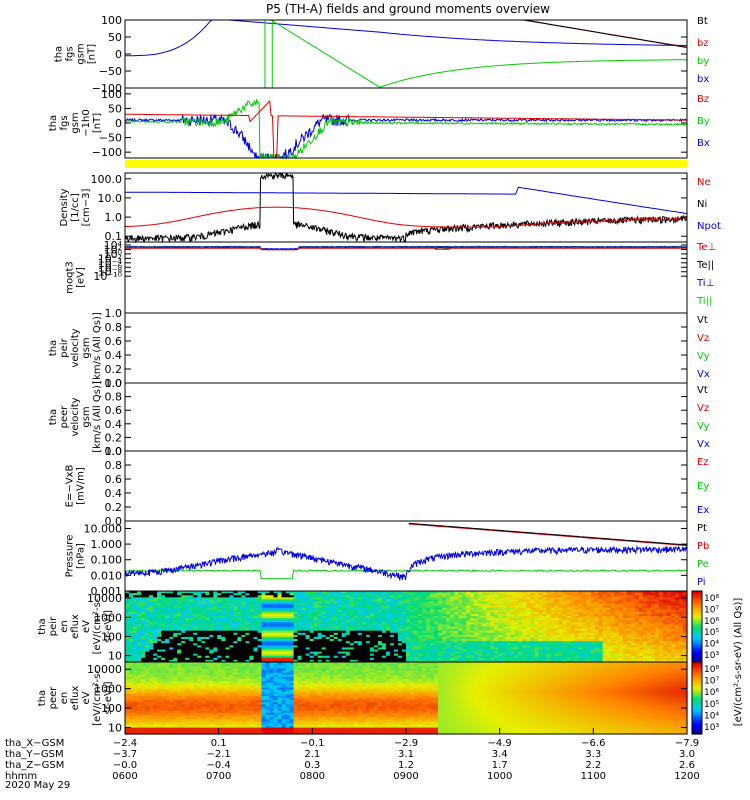 The height and width of the screenshot is (800, 750). Describe the element at coordinates (703, 486) in the screenshot. I see `panel-7-legend-green: Ey` at that location.